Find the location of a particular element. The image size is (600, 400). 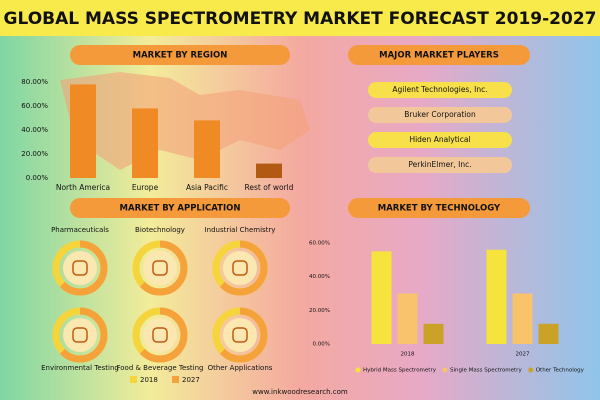

x-tick-label: Rest of world is located at coordinates (269, 187).